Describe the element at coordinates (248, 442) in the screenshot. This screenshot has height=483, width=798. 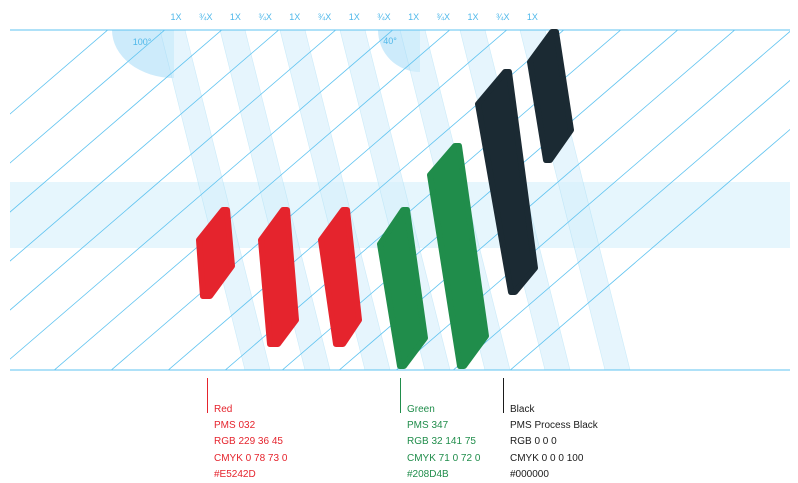
I see `swatch-rgb: RGB 229 36 45` at that location.